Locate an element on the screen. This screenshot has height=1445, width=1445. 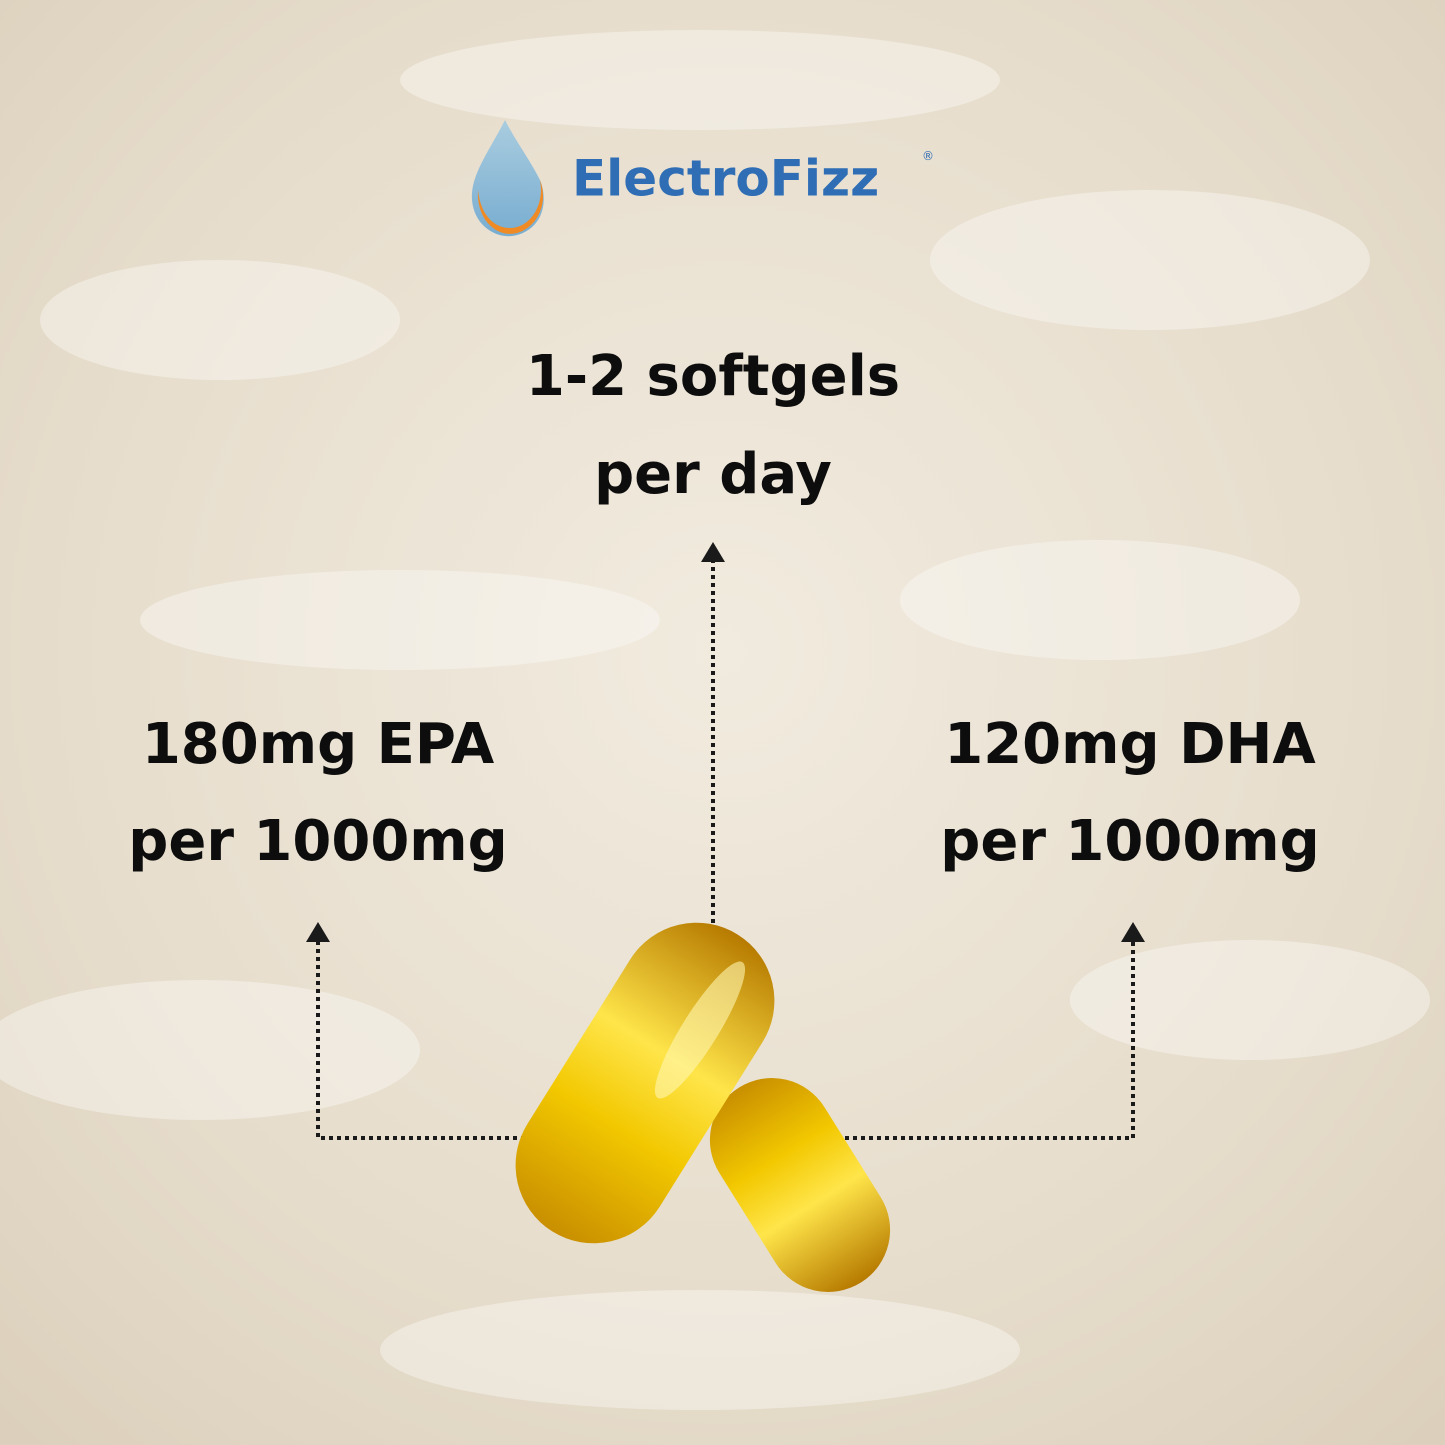
logo: ElectroFizz ® is located at coordinates (702, 178).